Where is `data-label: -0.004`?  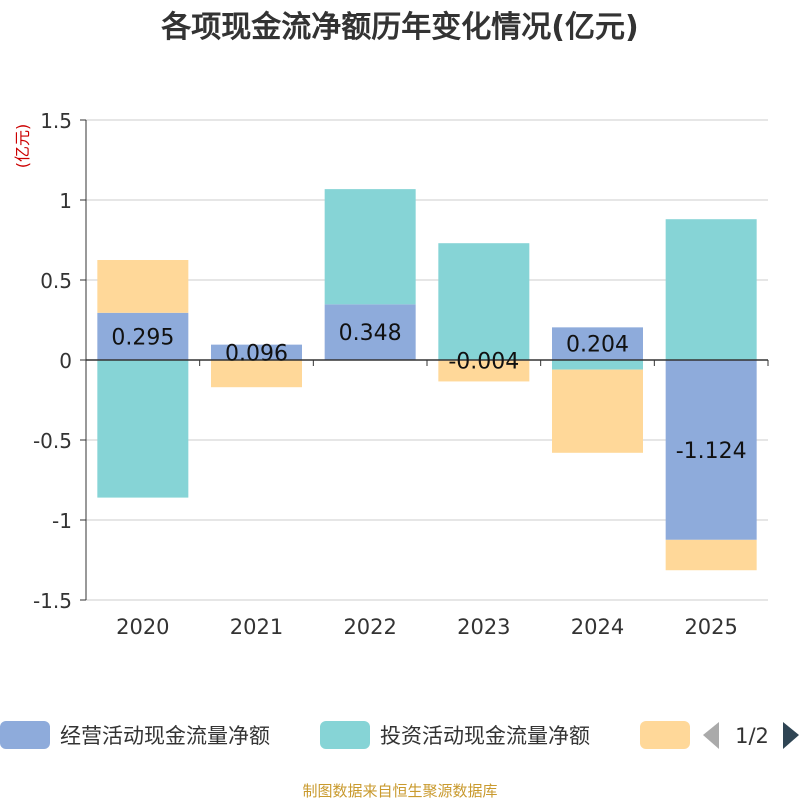
data-label: -0.004 is located at coordinates (483, 361).